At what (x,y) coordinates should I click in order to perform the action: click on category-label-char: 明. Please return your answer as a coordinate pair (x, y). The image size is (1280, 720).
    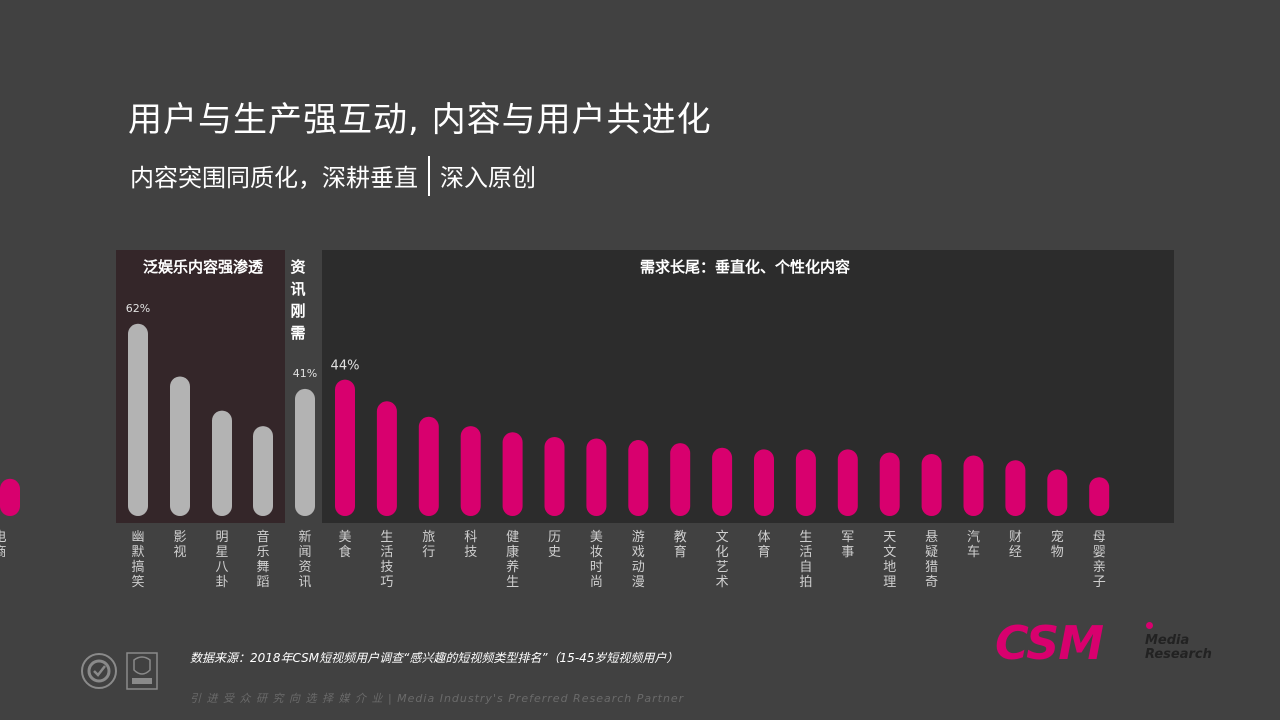
    Looking at the image, I should click on (221, 537).